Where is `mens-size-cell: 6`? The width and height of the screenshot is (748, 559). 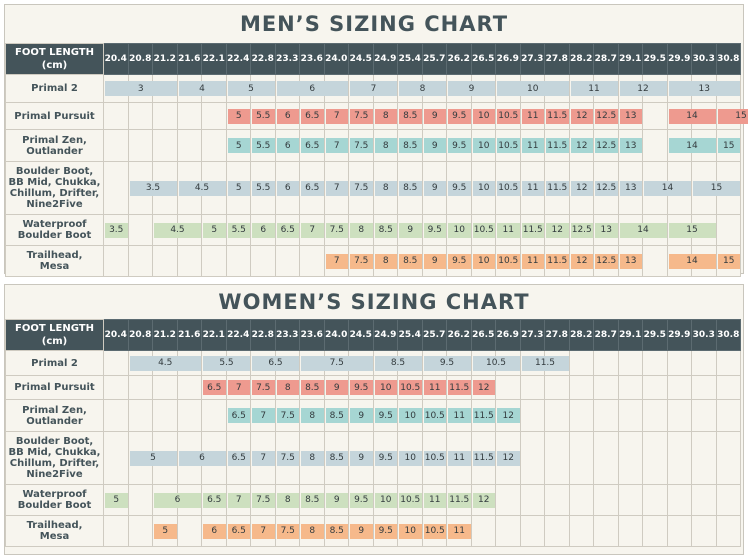
mens-size-cell: 6 is located at coordinates (287, 188).